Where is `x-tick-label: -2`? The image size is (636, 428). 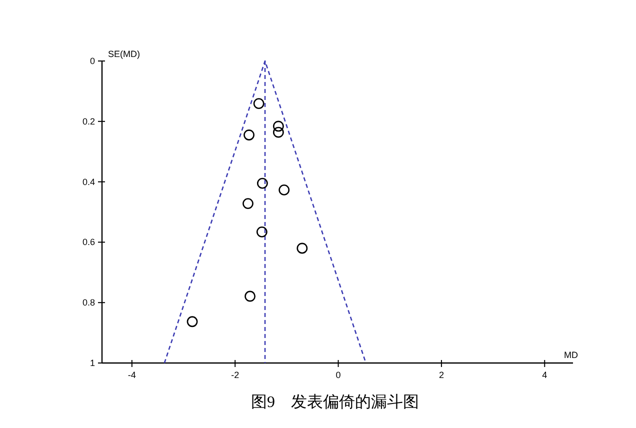
x-tick-label: -2 is located at coordinates (235, 375).